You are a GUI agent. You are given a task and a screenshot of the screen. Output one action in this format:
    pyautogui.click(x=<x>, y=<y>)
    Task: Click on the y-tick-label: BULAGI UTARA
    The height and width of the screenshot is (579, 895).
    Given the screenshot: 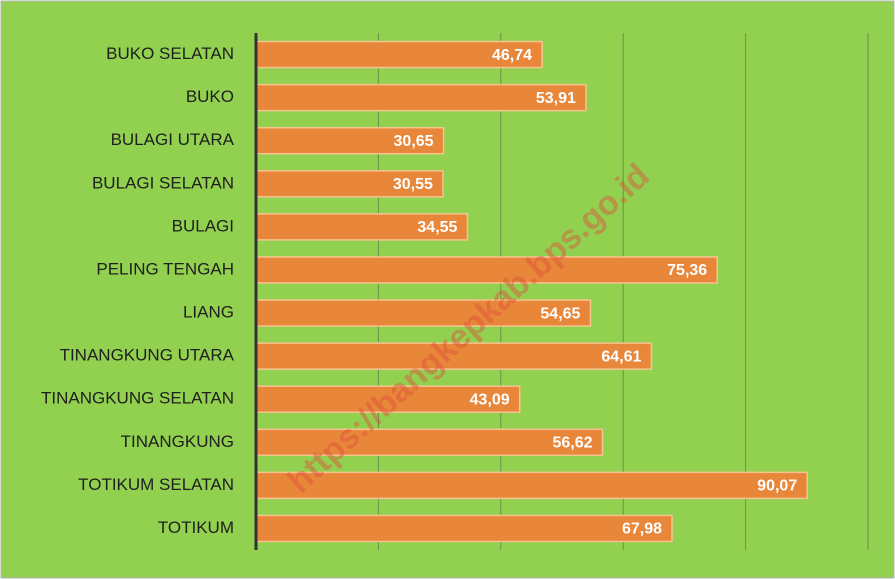 What is the action you would take?
    pyautogui.click(x=173, y=139)
    